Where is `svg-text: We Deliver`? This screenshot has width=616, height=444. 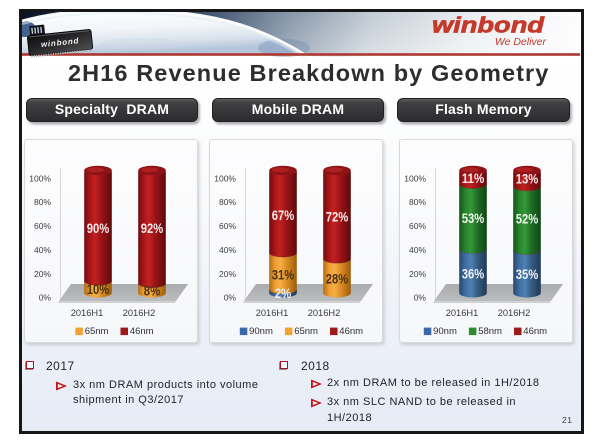
svg-text: We Deliver is located at coordinates (521, 42).